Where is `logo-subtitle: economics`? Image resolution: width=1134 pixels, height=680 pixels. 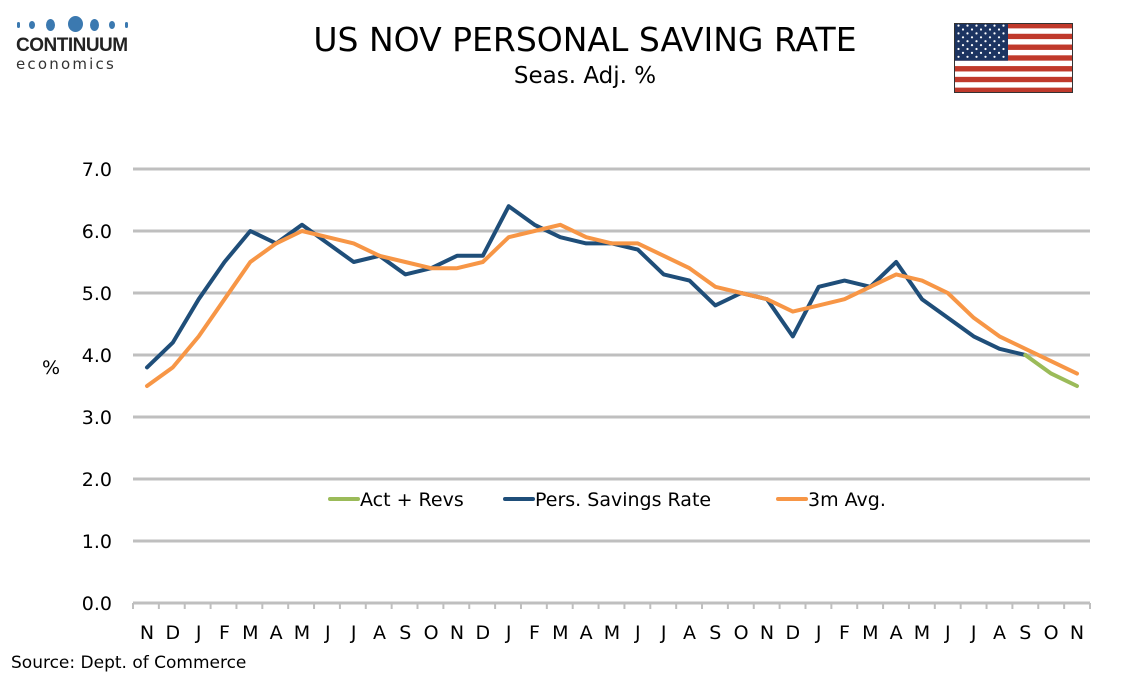 logo-subtitle: economics is located at coordinates (66, 64).